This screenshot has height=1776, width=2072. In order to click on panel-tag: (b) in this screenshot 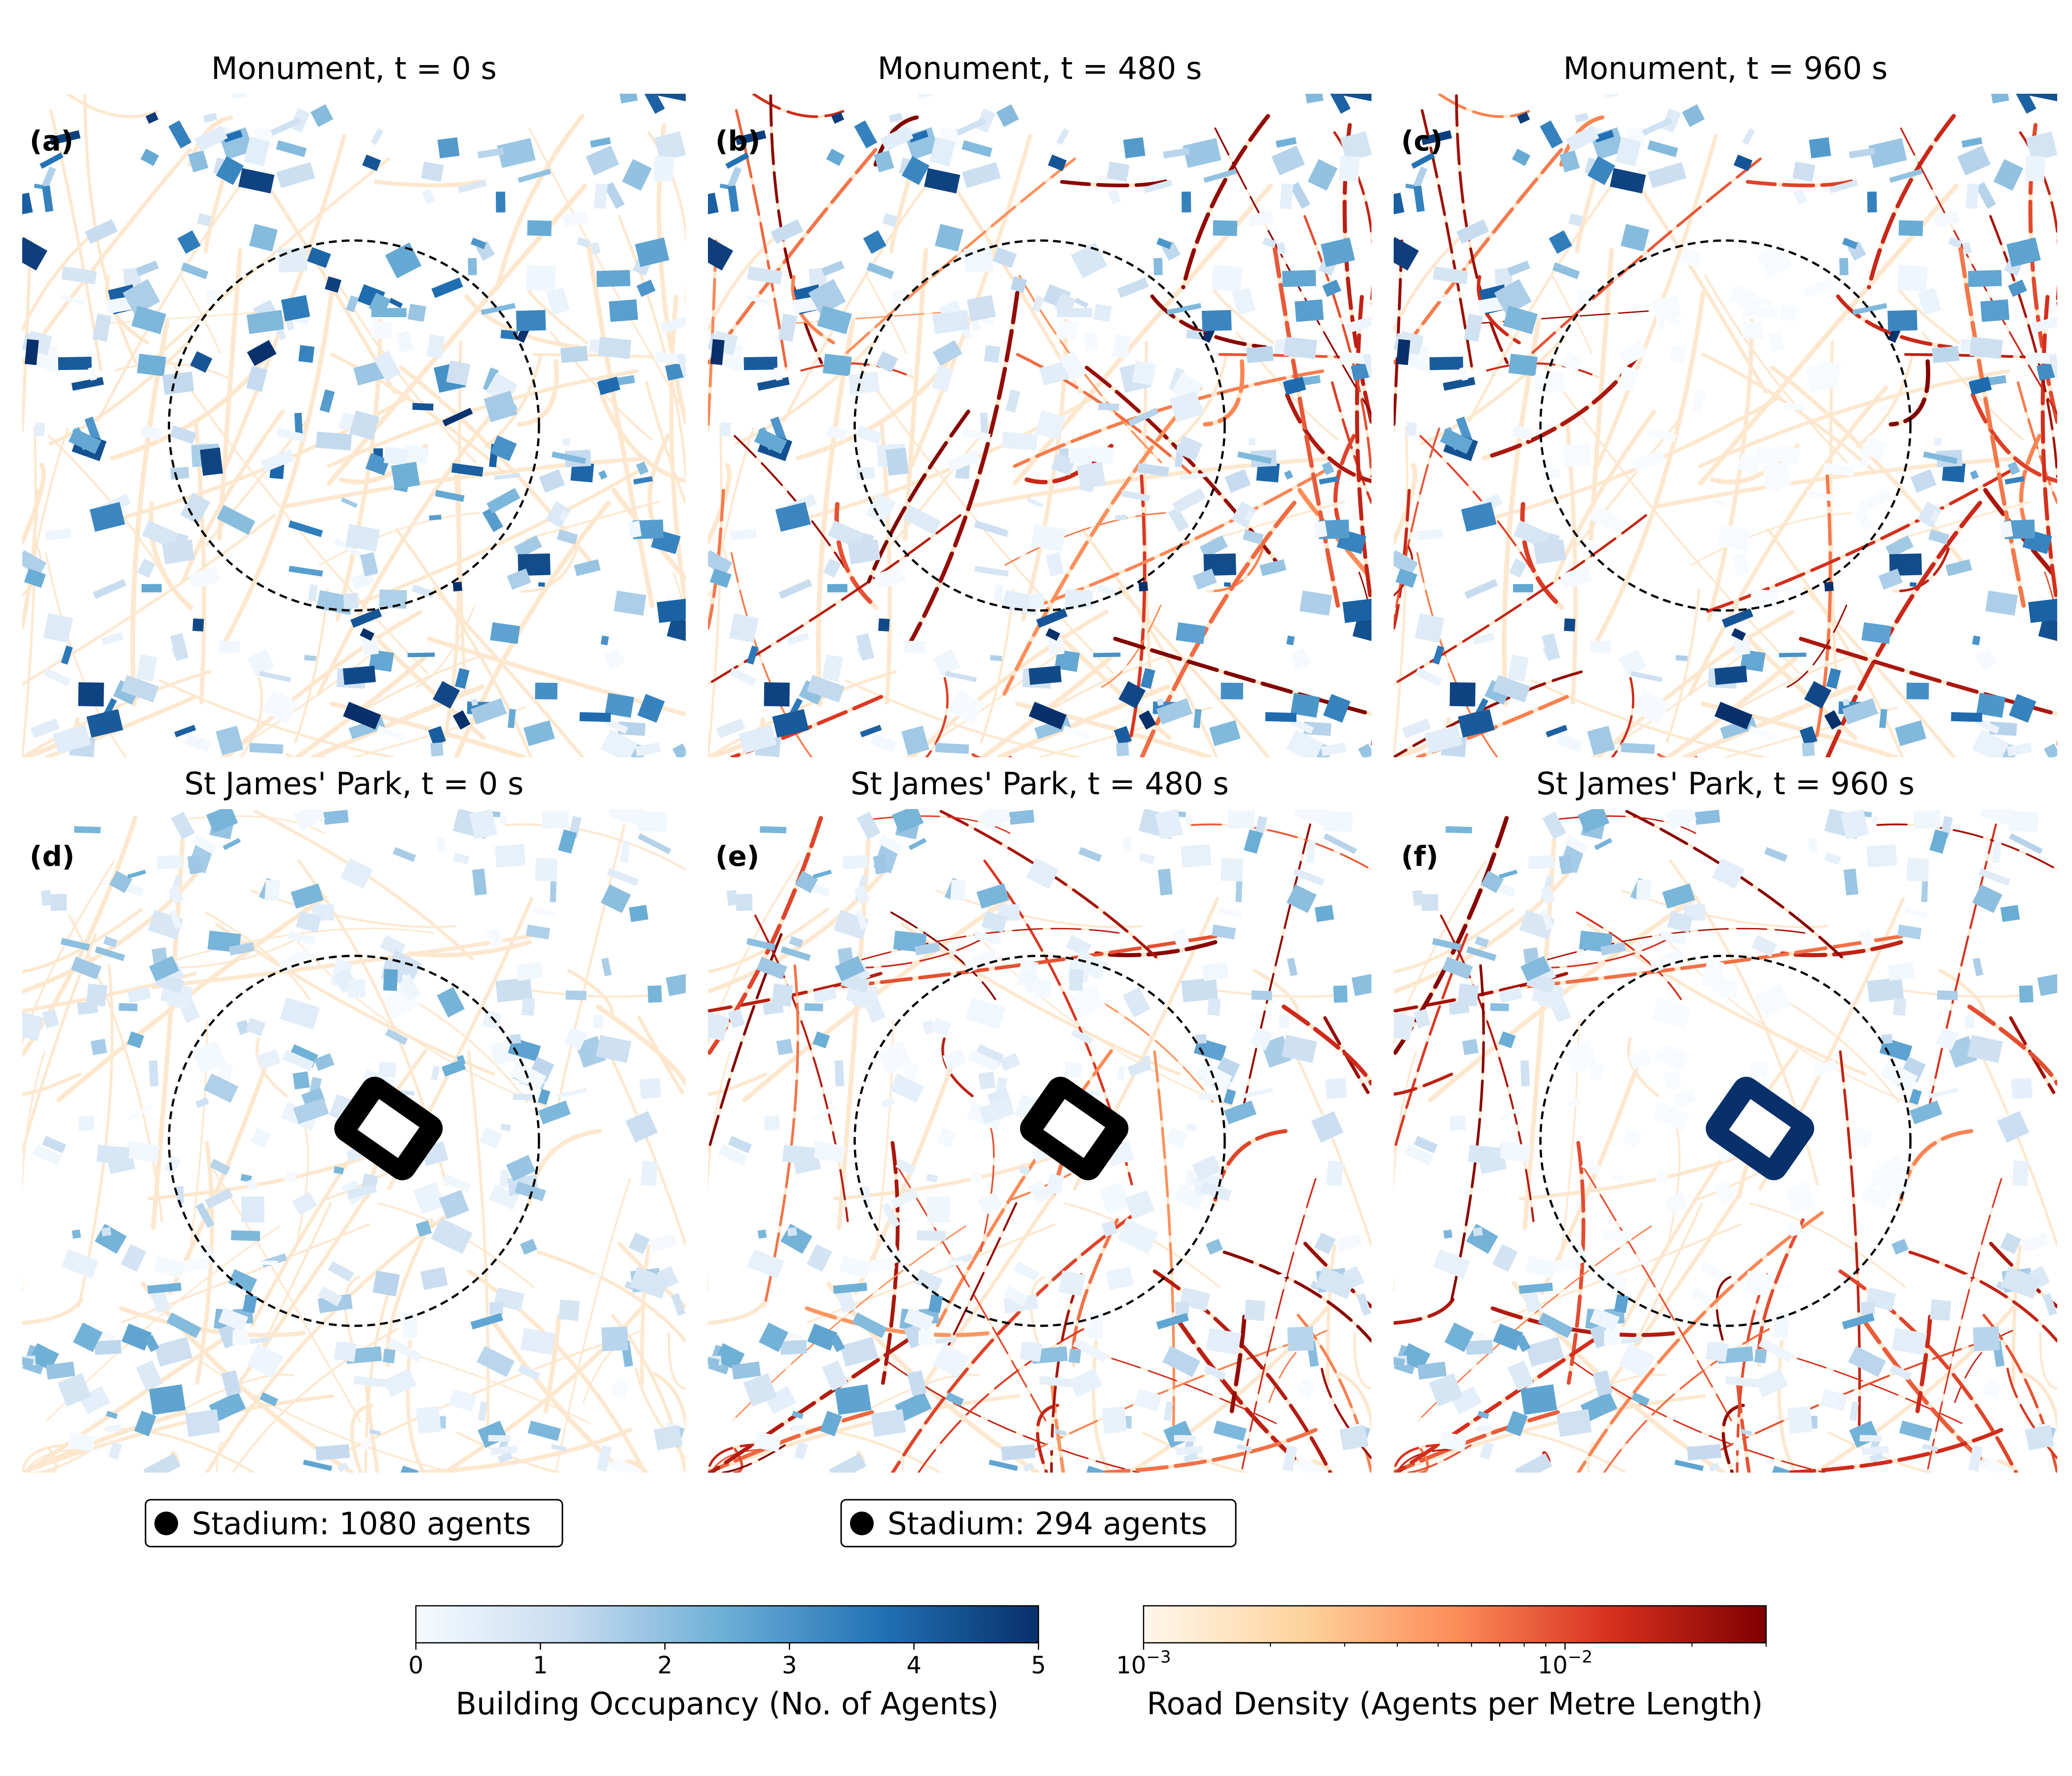, I will do `click(737, 141)`.